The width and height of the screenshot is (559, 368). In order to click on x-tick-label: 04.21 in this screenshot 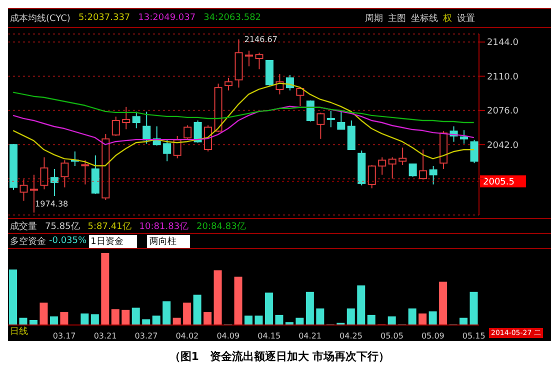, I will do `click(310, 336)`.